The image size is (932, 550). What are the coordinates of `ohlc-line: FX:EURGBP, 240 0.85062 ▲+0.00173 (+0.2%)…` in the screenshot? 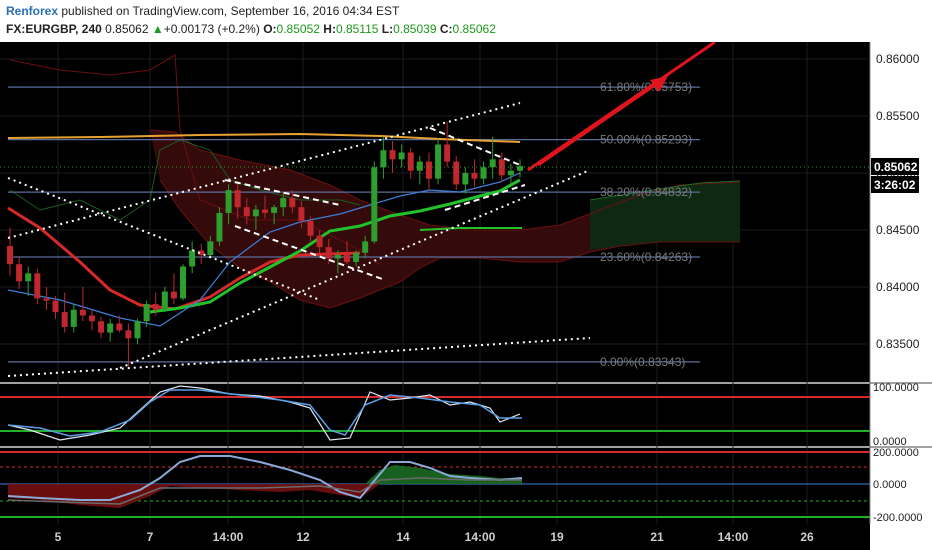 It's located at (251, 29).